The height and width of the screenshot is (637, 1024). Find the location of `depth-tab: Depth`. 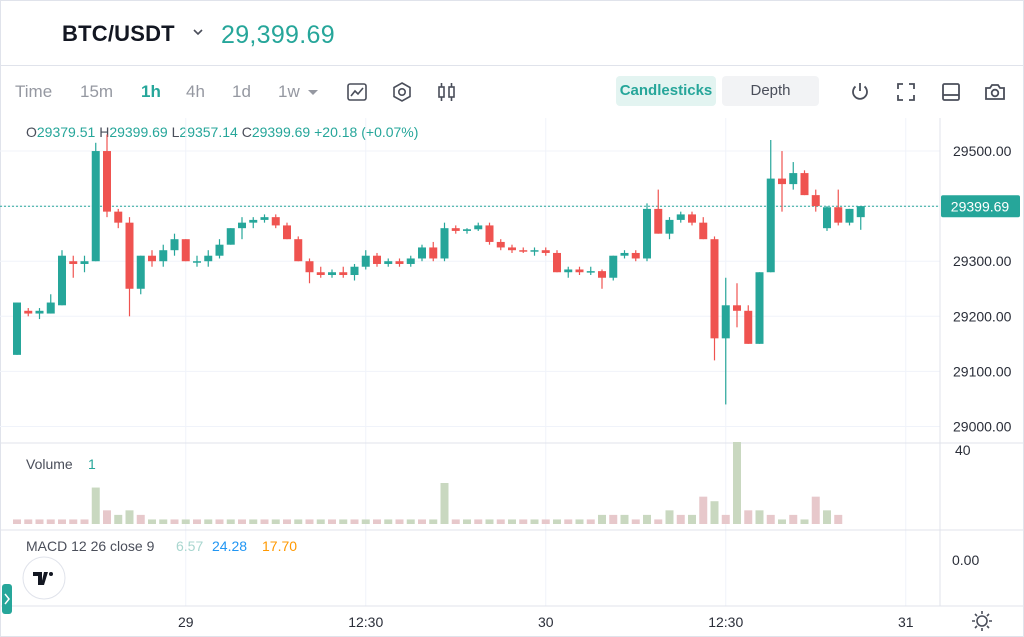

depth-tab: Depth is located at coordinates (770, 91).